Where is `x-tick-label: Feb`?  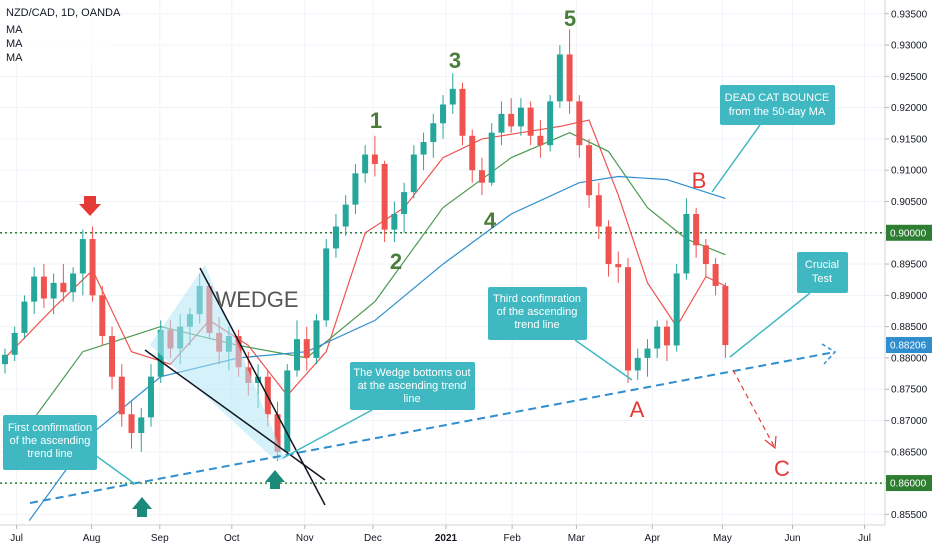 x-tick-label: Feb is located at coordinates (513, 538).